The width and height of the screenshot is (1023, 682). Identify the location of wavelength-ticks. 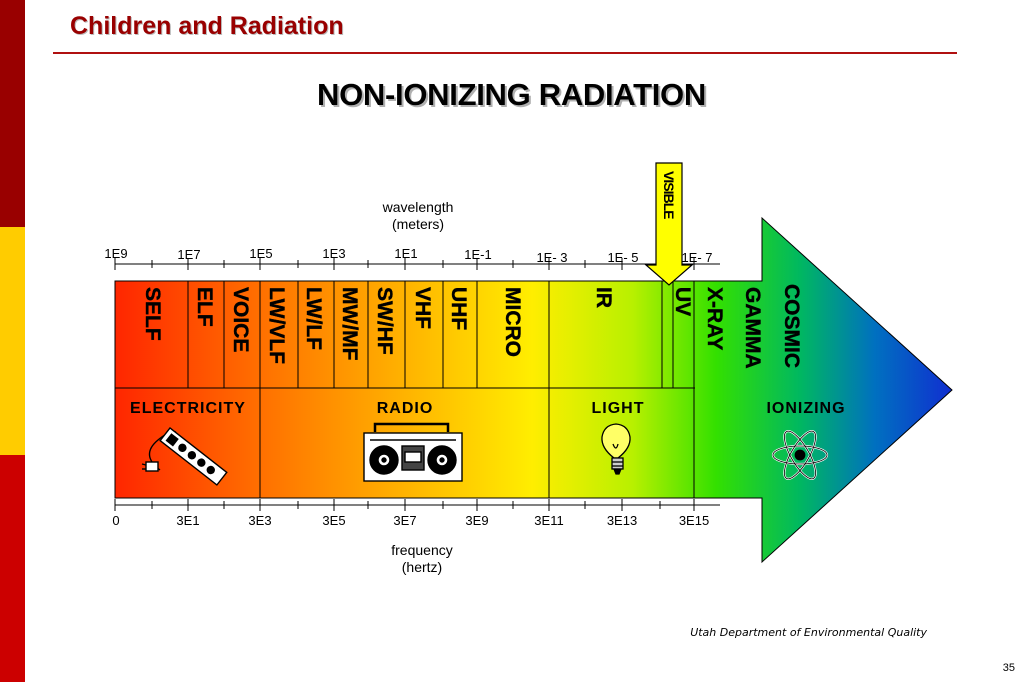
(404, 264).